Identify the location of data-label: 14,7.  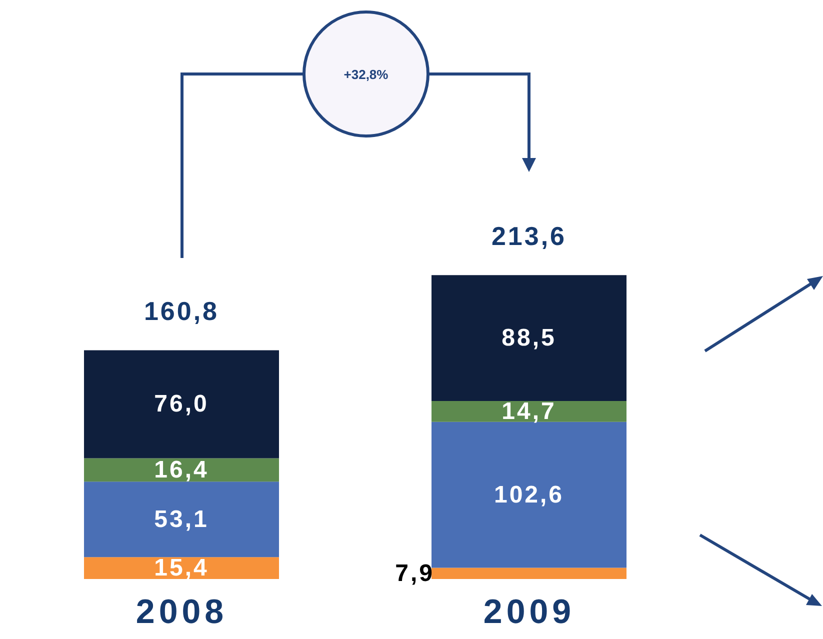
(529, 411).